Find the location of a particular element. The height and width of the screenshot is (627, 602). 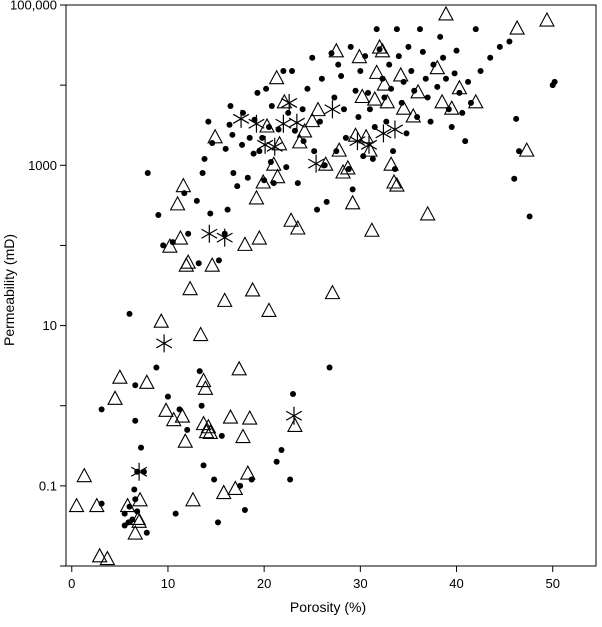

y-tick-label: 10 is located at coordinates (50, 325).